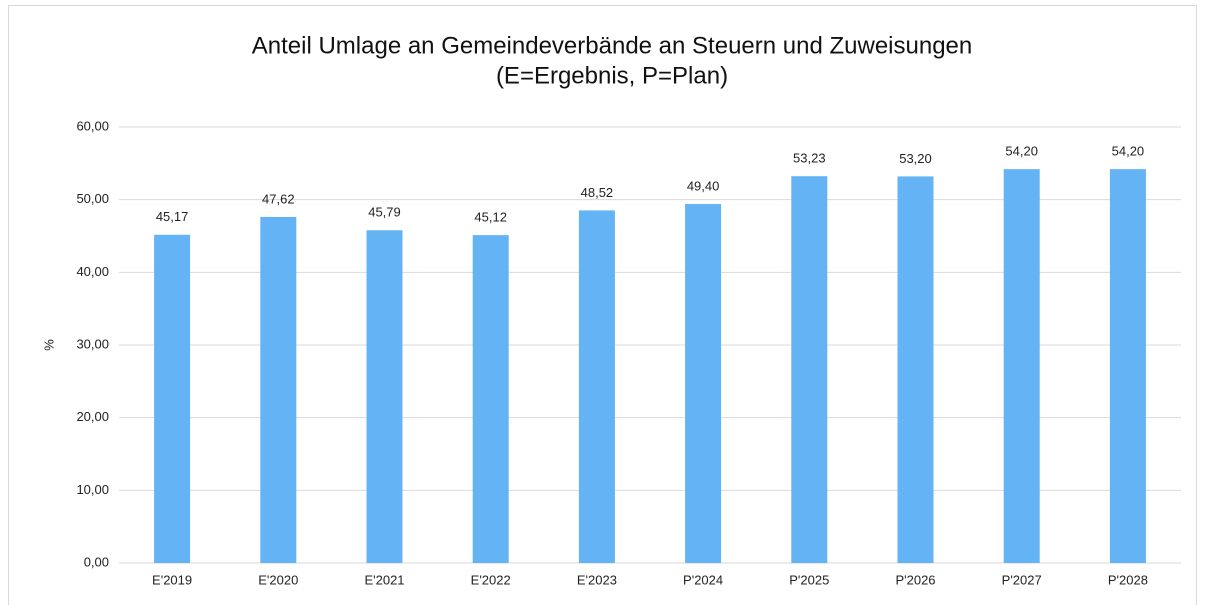 This screenshot has height=605, width=1205. Describe the element at coordinates (809, 579) in the screenshot. I see `x-tick-label: P'2025` at that location.